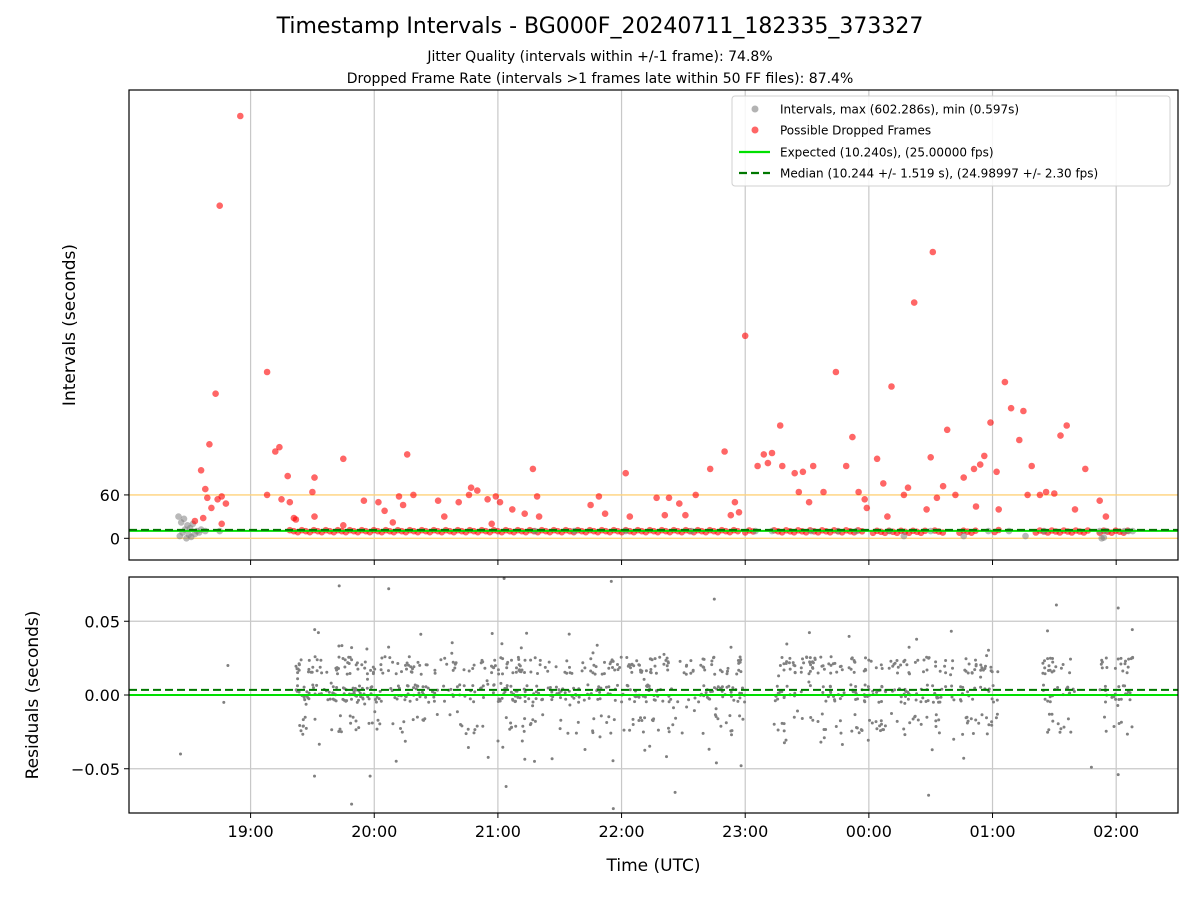  I want to click on interval-point, so click(904, 536).